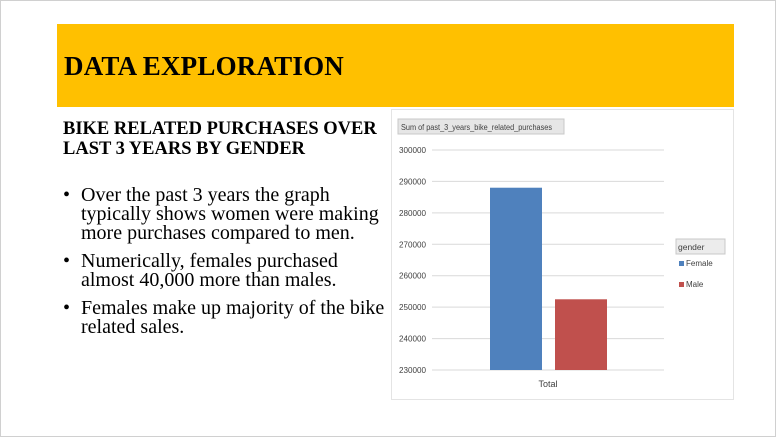 The image size is (776, 437). I want to click on legend-swatch-male, so click(681, 284).